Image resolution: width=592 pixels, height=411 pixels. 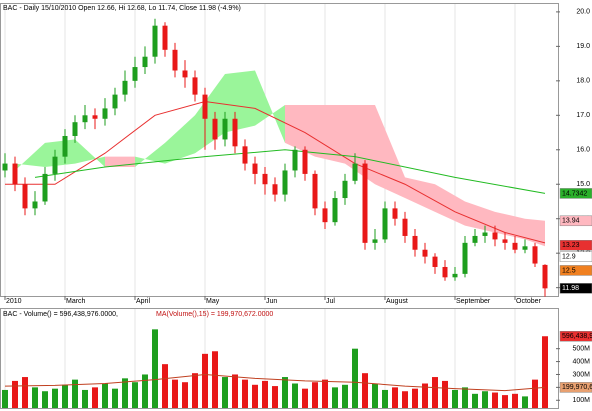 I want to click on price-flag-label: 12.9, so click(x=569, y=256).